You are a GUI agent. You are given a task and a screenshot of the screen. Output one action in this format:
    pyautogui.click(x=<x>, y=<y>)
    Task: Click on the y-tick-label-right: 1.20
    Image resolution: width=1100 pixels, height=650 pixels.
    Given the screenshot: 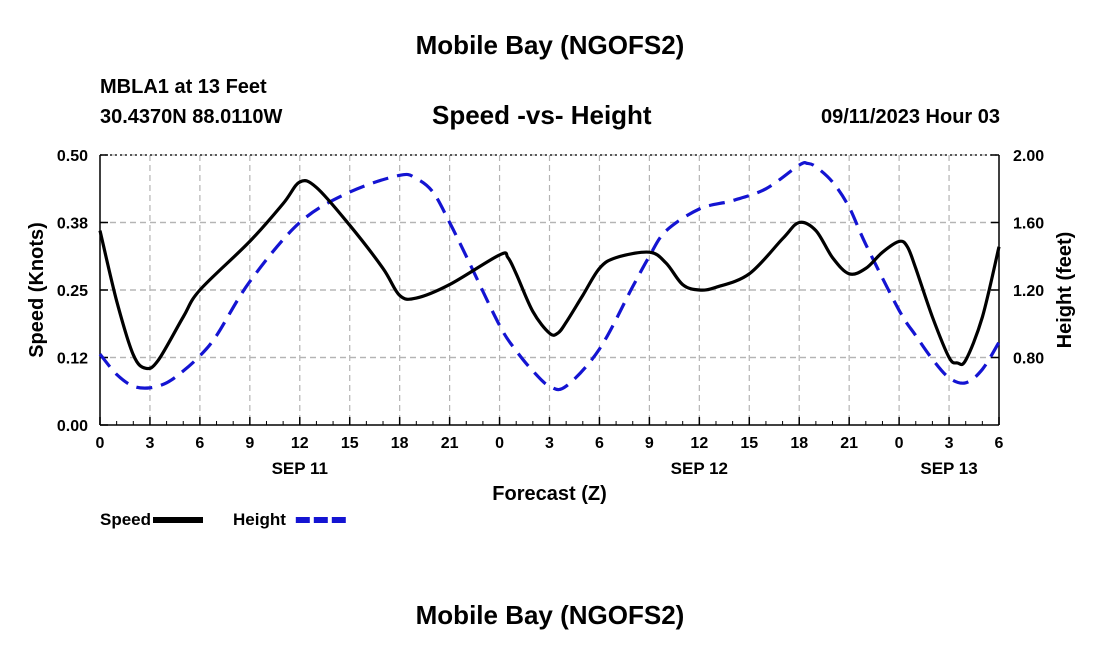 What is the action you would take?
    pyautogui.click(x=1028, y=291)
    